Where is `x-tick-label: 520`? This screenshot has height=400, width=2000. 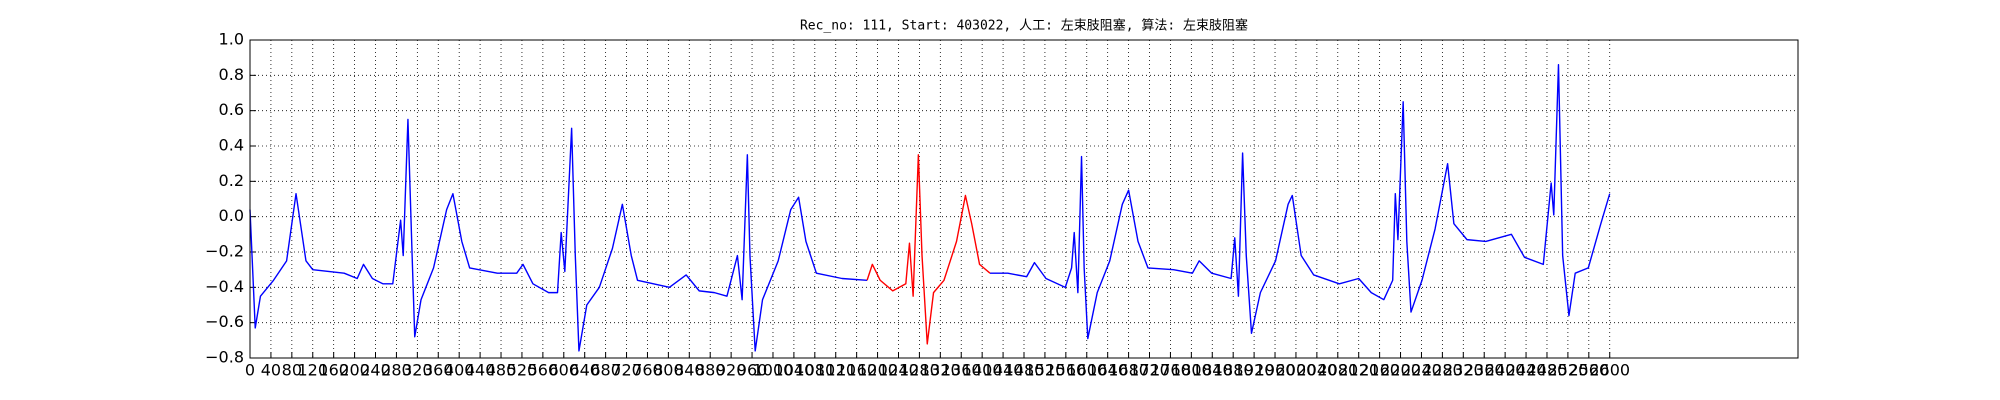 x-tick-label: 520 is located at coordinates (522, 370).